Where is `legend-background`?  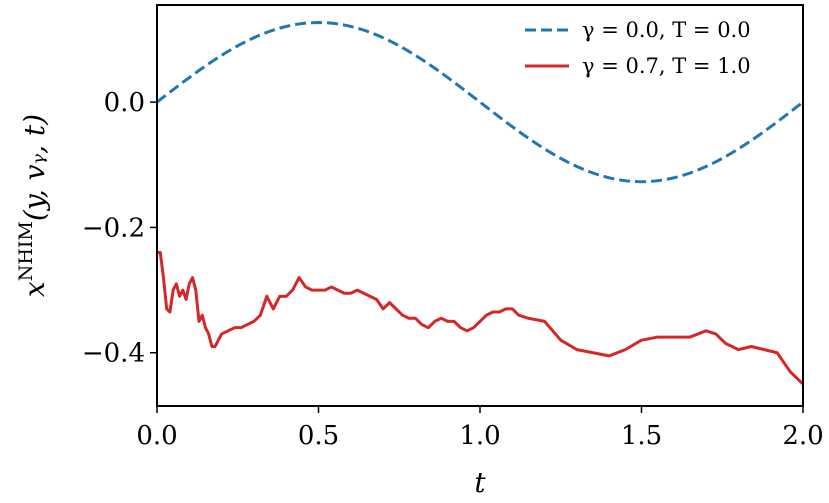
legend-background is located at coordinates (656, 47).